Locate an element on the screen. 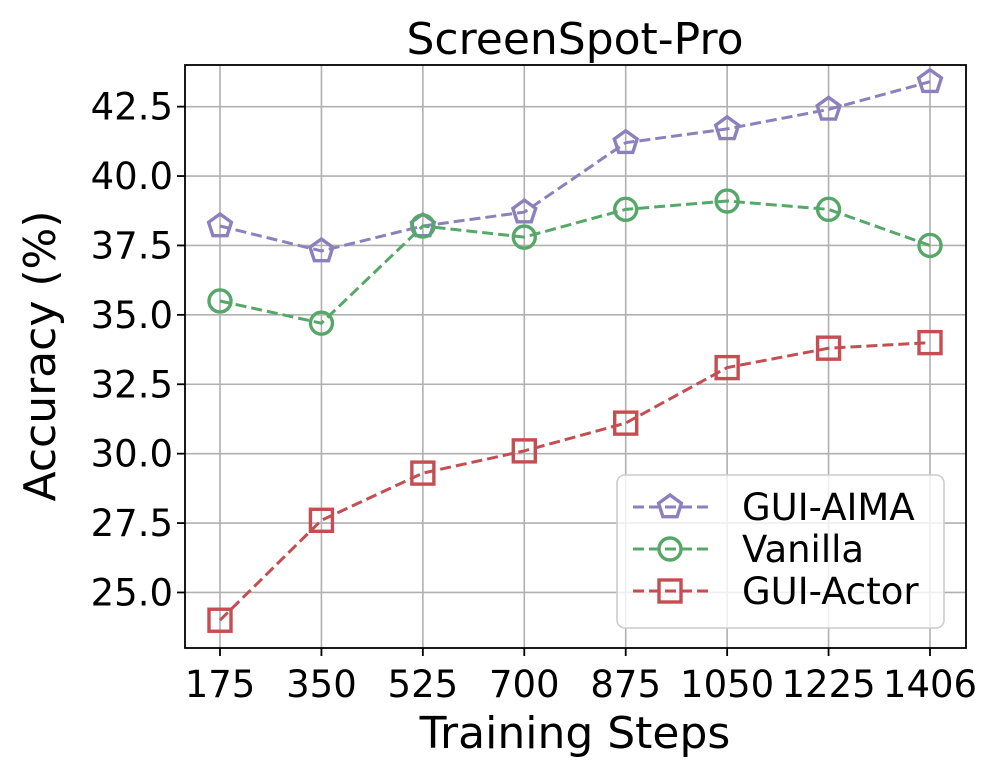 This screenshot has height=773, width=997. y-tick-label: 40.0 is located at coordinates (132, 176).